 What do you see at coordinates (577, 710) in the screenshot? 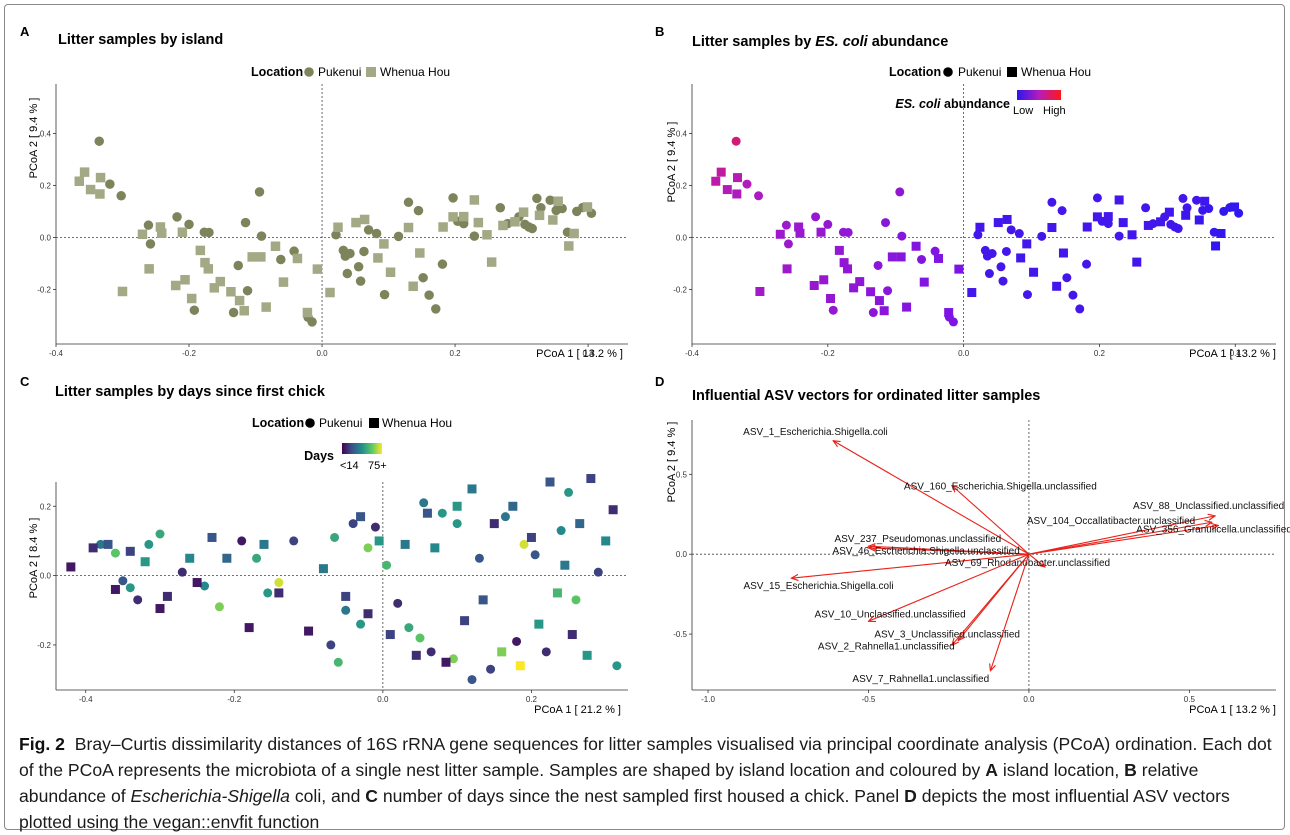
I see `panel-c-xlabel: PCoA 1 [ 21.2 % ]` at bounding box center [577, 710].